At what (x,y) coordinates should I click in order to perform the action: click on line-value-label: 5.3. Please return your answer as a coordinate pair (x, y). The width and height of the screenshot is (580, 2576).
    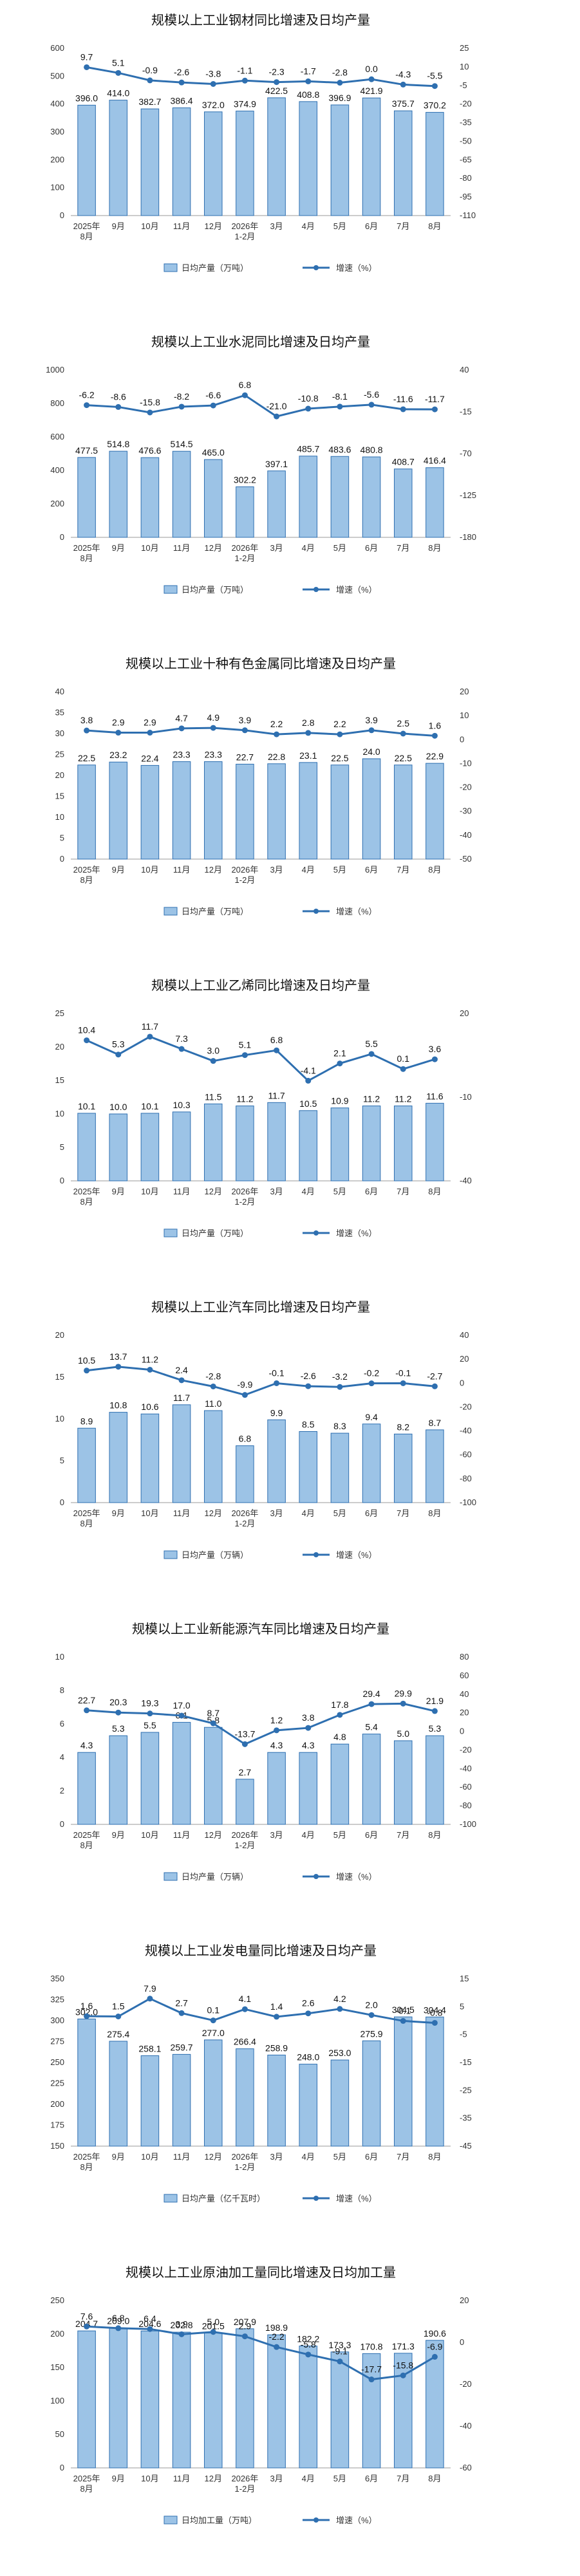
    Looking at the image, I should click on (118, 1044).